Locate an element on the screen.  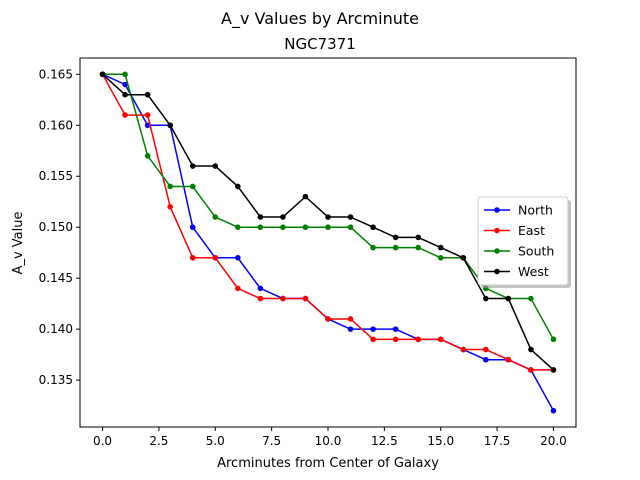
legend-marker-south is located at coordinates (497, 251).